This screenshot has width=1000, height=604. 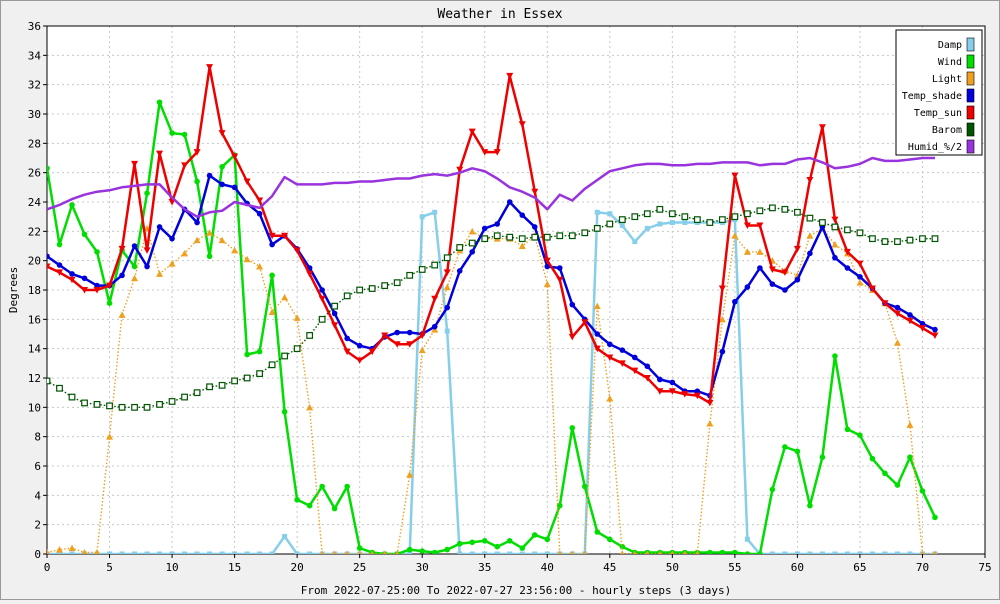 What do you see at coordinates (950, 45) in the screenshot?
I see `legend-label: Damp` at bounding box center [950, 45].